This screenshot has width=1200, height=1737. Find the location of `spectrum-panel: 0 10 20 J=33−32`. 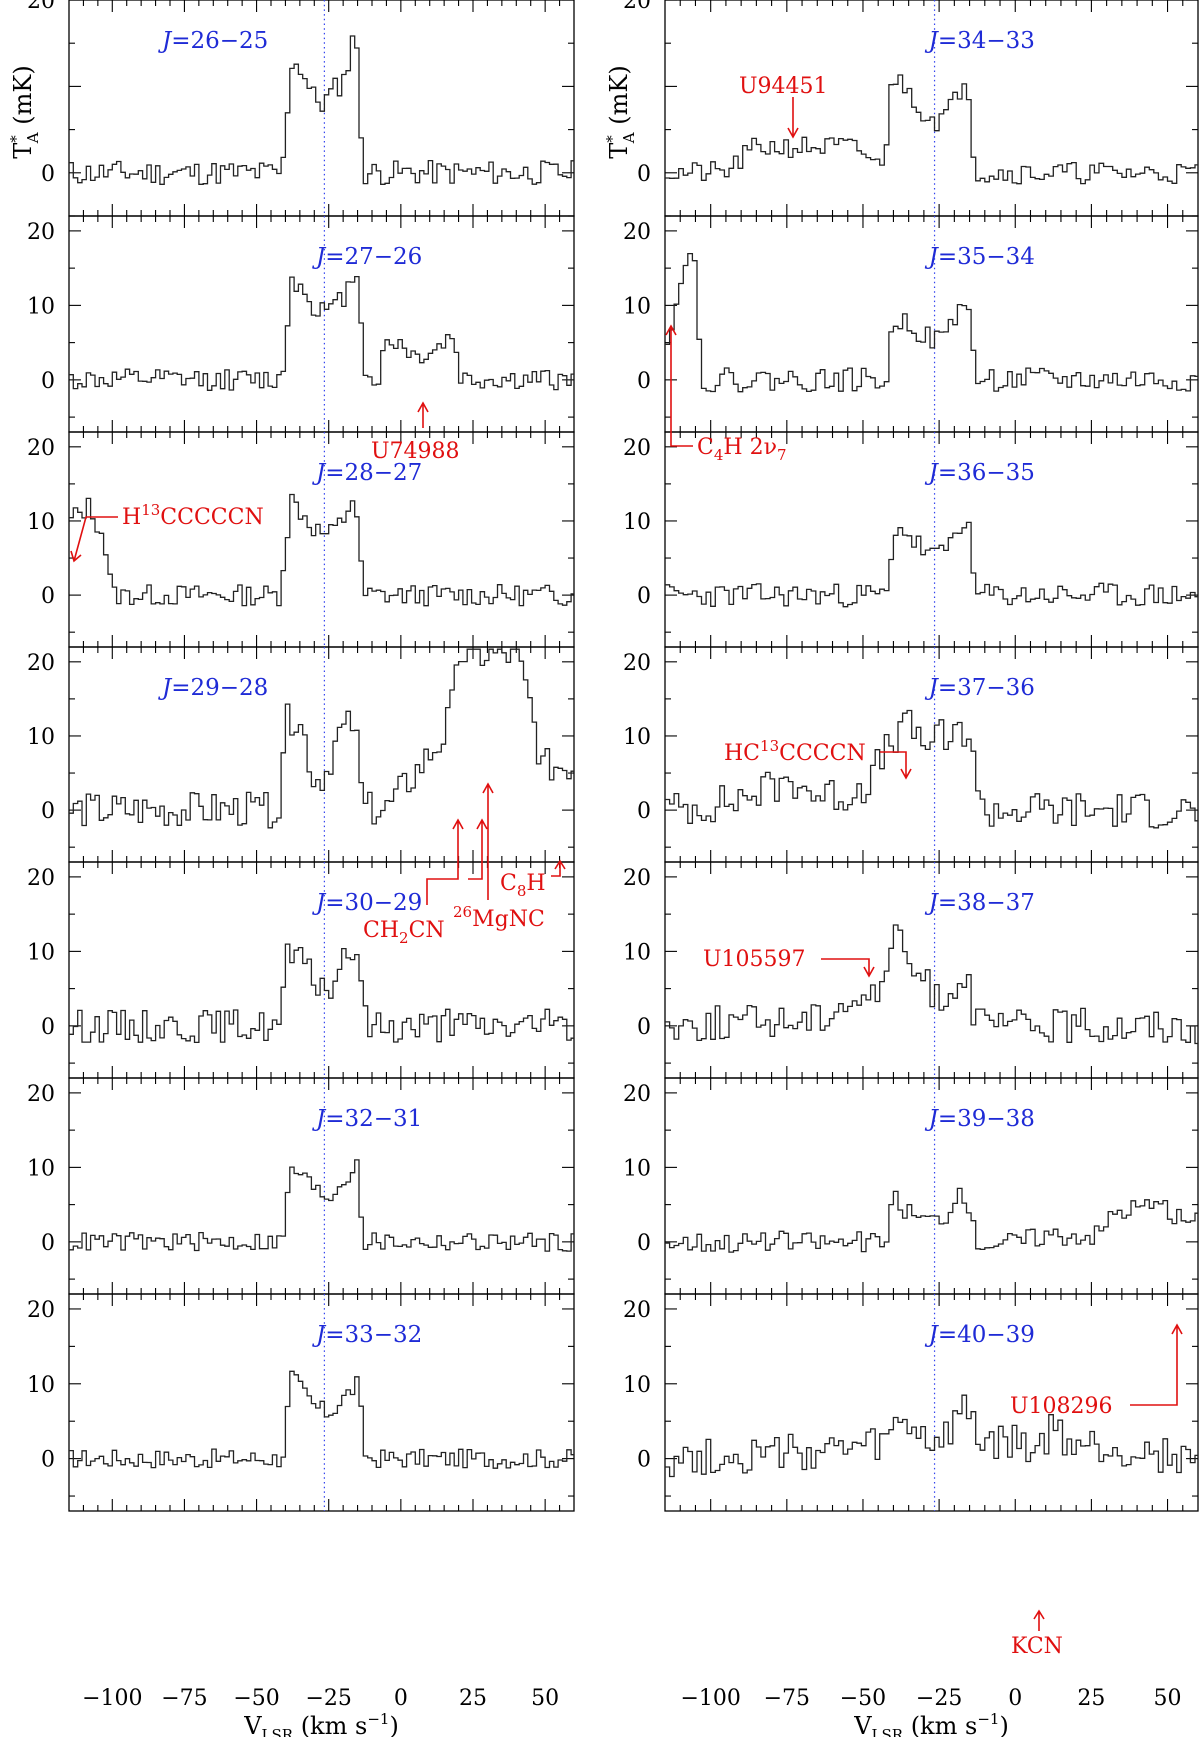

spectrum-panel: 0 10 20 J=33−32 is located at coordinates (301, 1402).